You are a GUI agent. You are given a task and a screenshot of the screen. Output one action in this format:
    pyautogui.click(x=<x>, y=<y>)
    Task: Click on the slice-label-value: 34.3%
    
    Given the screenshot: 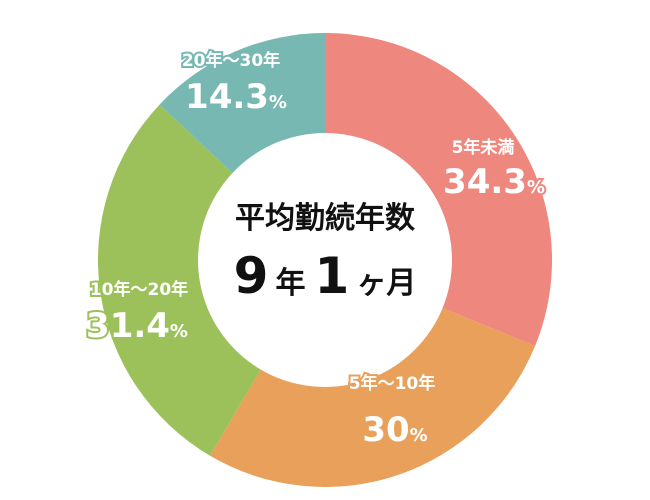 What is the action you would take?
    pyautogui.click(x=494, y=182)
    